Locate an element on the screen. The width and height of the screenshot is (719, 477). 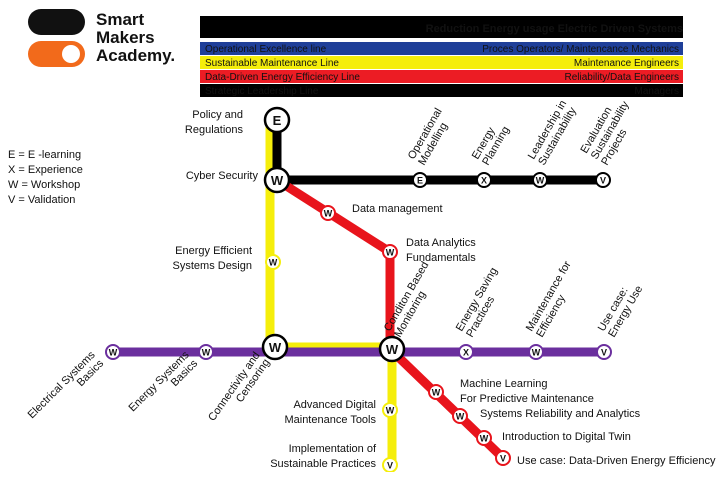
label-line: Energy Efficient is located at coordinates (213, 251).